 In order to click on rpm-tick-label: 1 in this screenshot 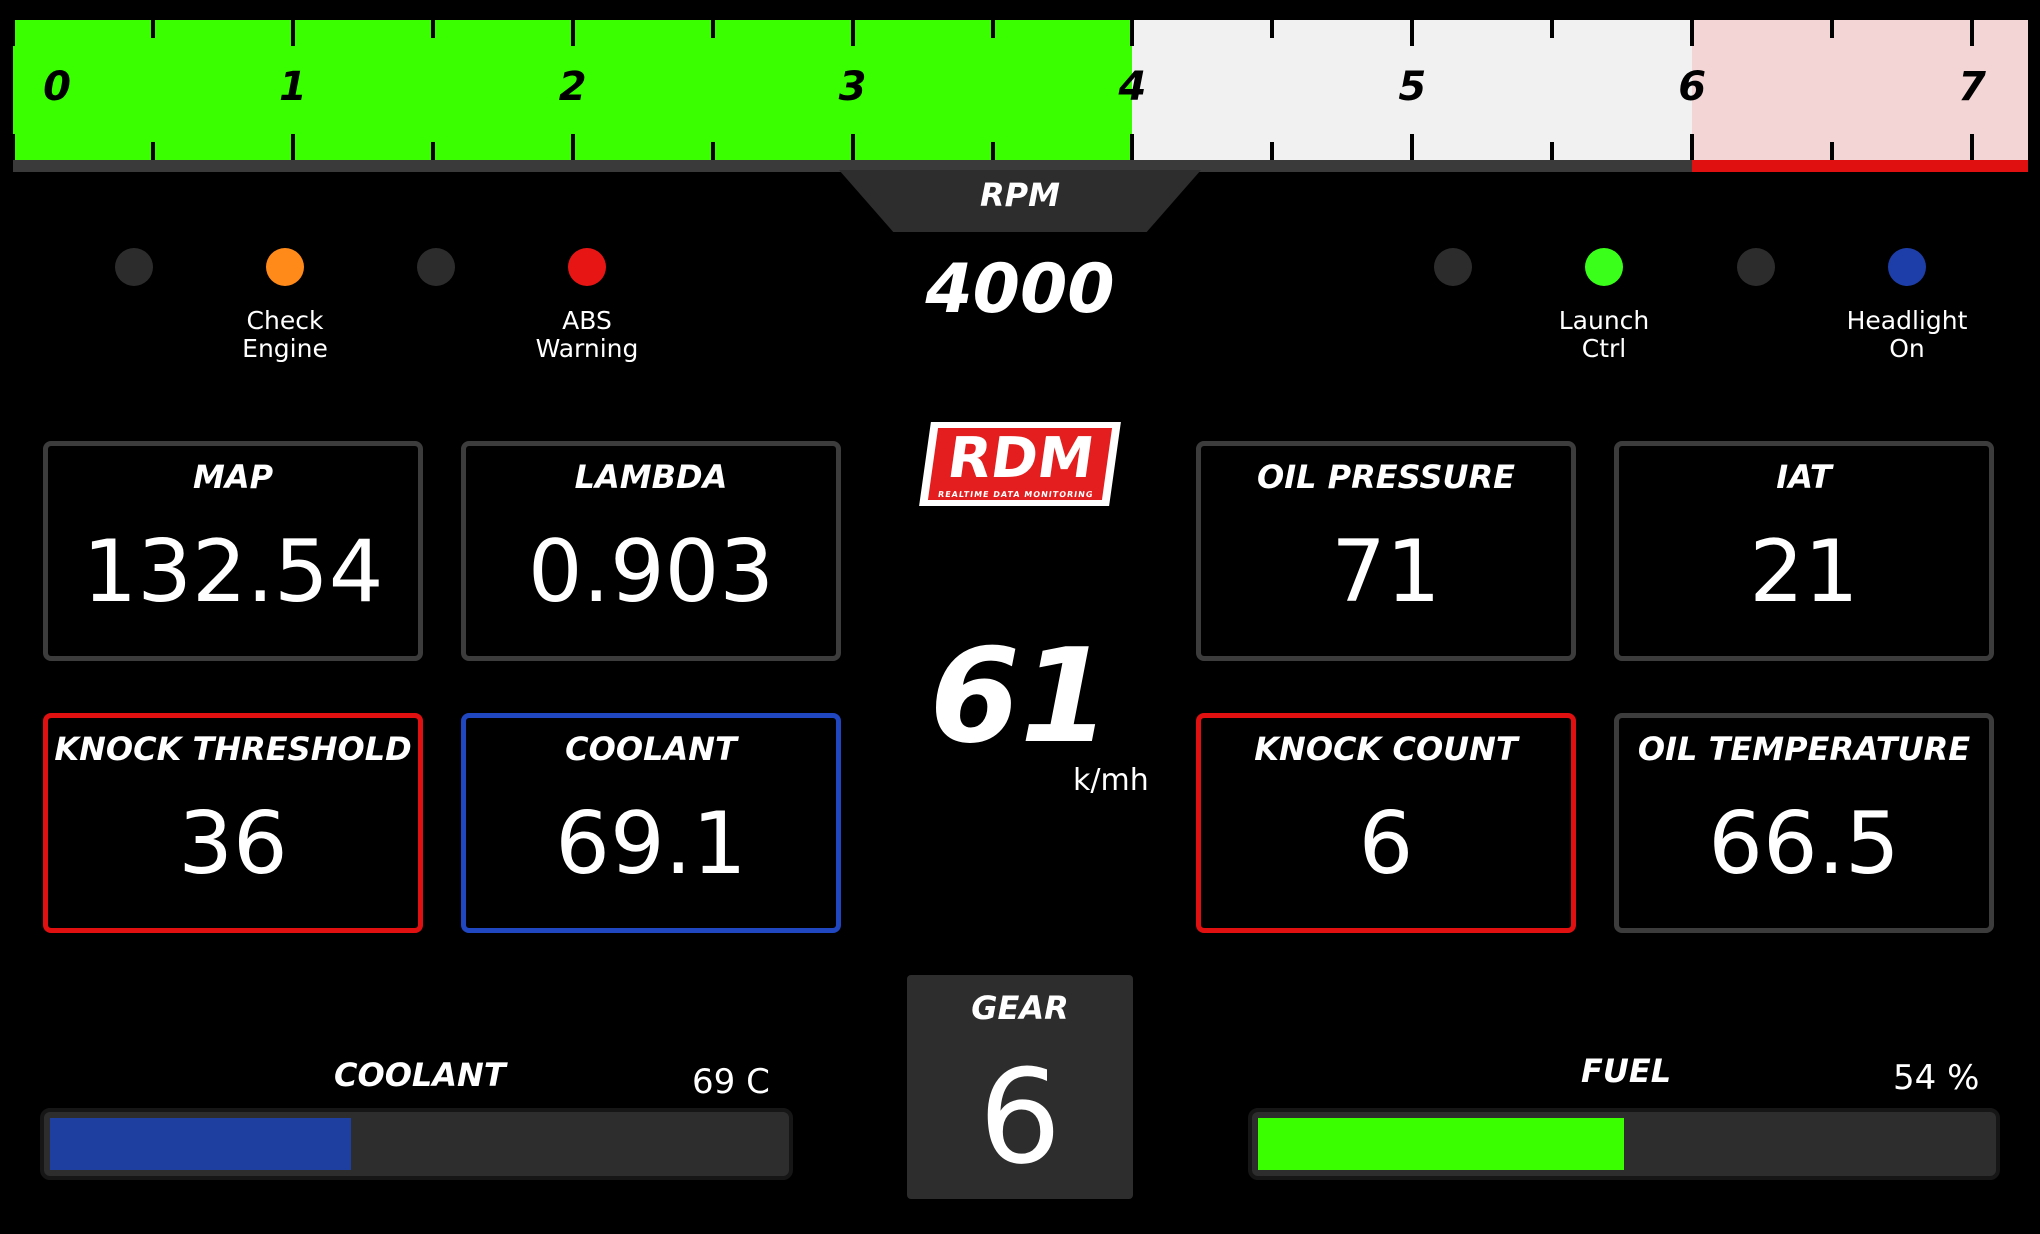, I will do `click(292, 87)`.